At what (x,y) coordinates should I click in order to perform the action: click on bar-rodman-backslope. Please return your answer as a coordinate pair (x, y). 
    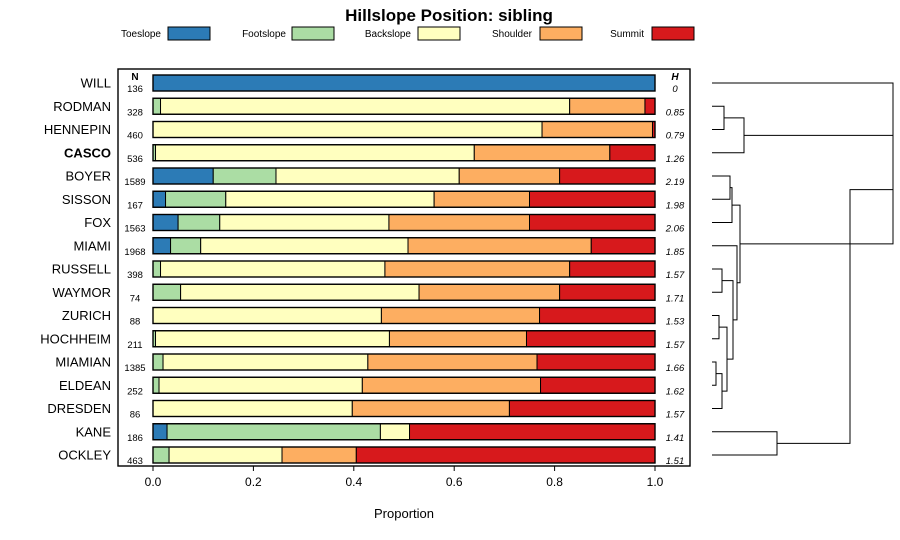
    Looking at the image, I should click on (365, 106).